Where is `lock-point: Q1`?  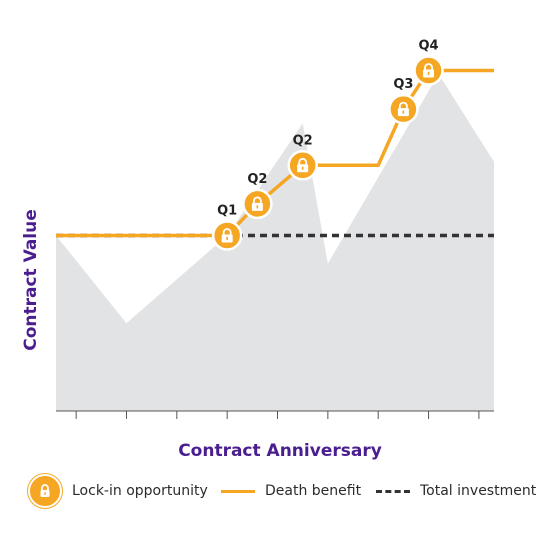
lock-point: Q1 is located at coordinates (227, 227).